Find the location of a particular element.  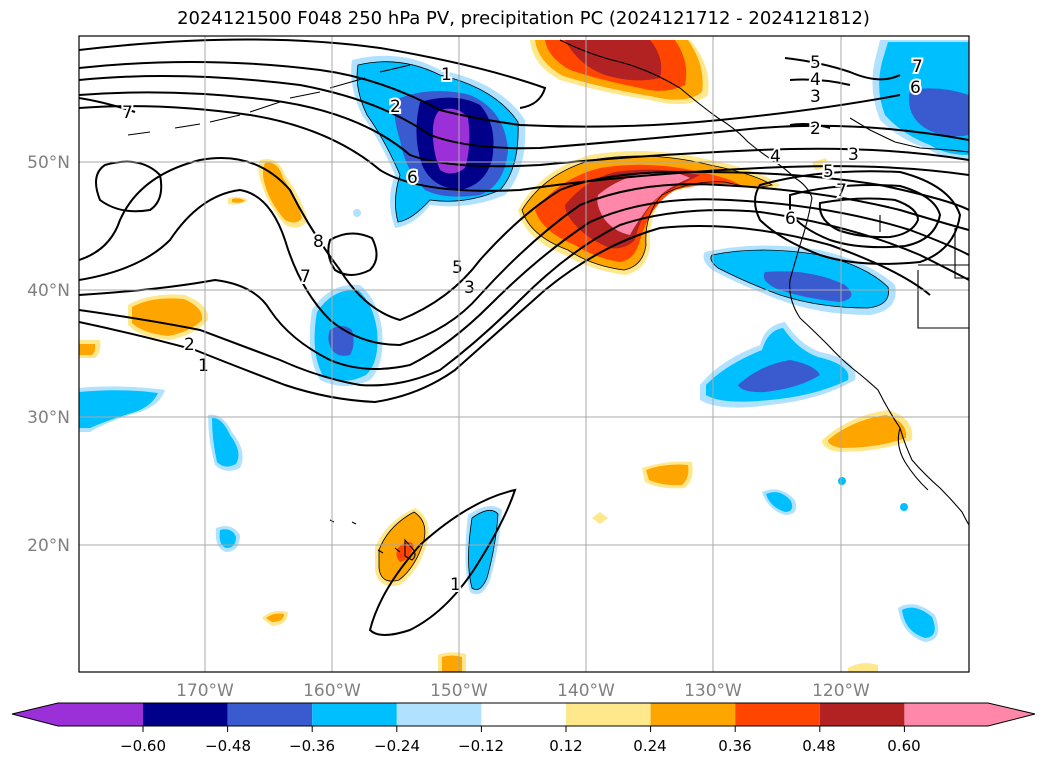

lon-label: 160°W is located at coordinates (332, 691).